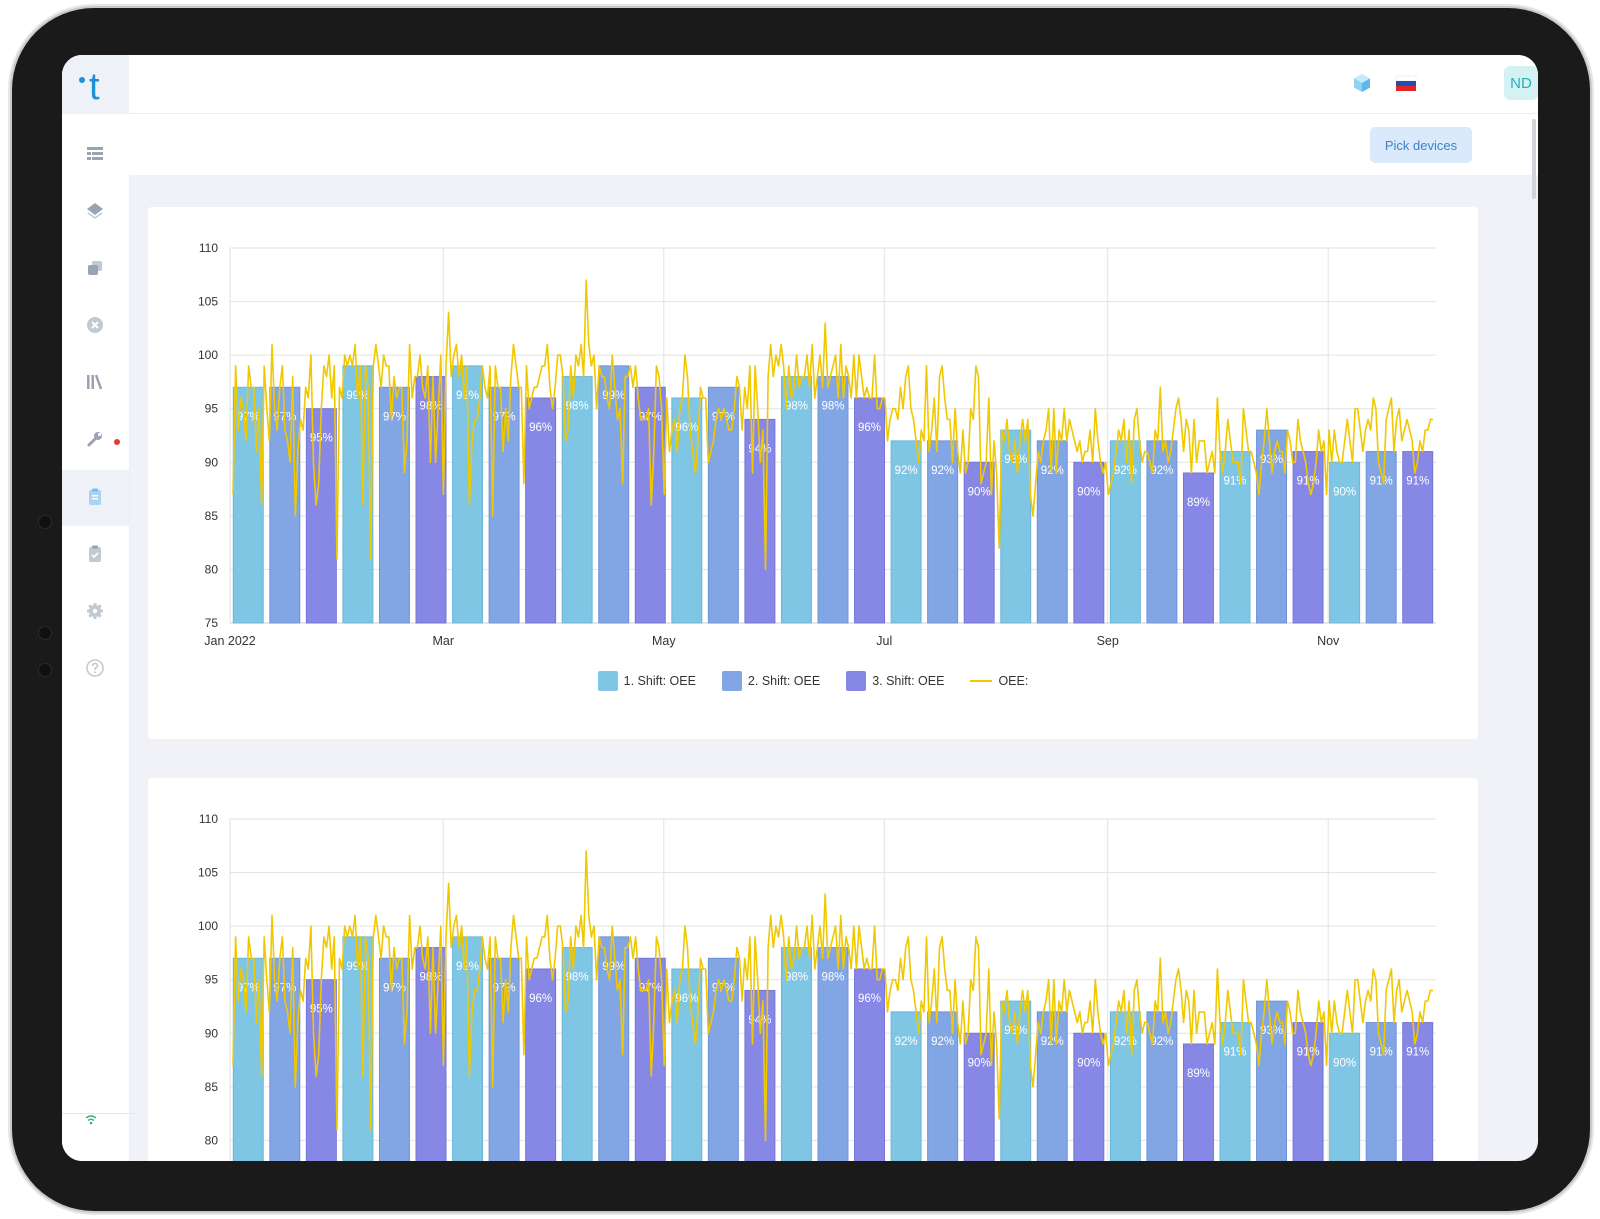 This screenshot has height=1219, width=1600. Describe the element at coordinates (1521, 83) in the screenshot. I see `user-avatar: ND` at that location.